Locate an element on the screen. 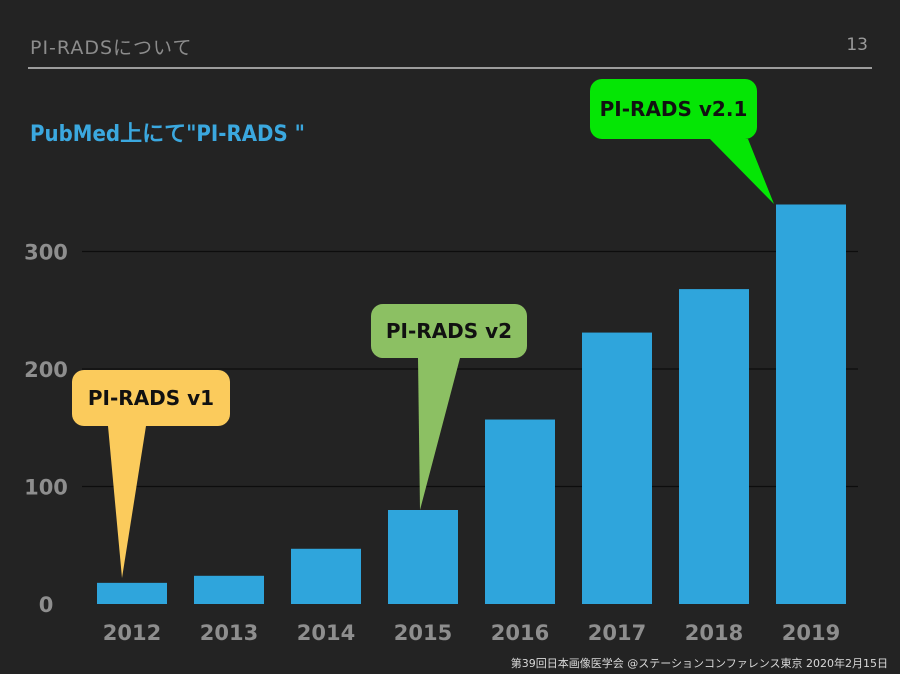 The width and height of the screenshot is (900, 674). bar-2016 is located at coordinates (520, 511).